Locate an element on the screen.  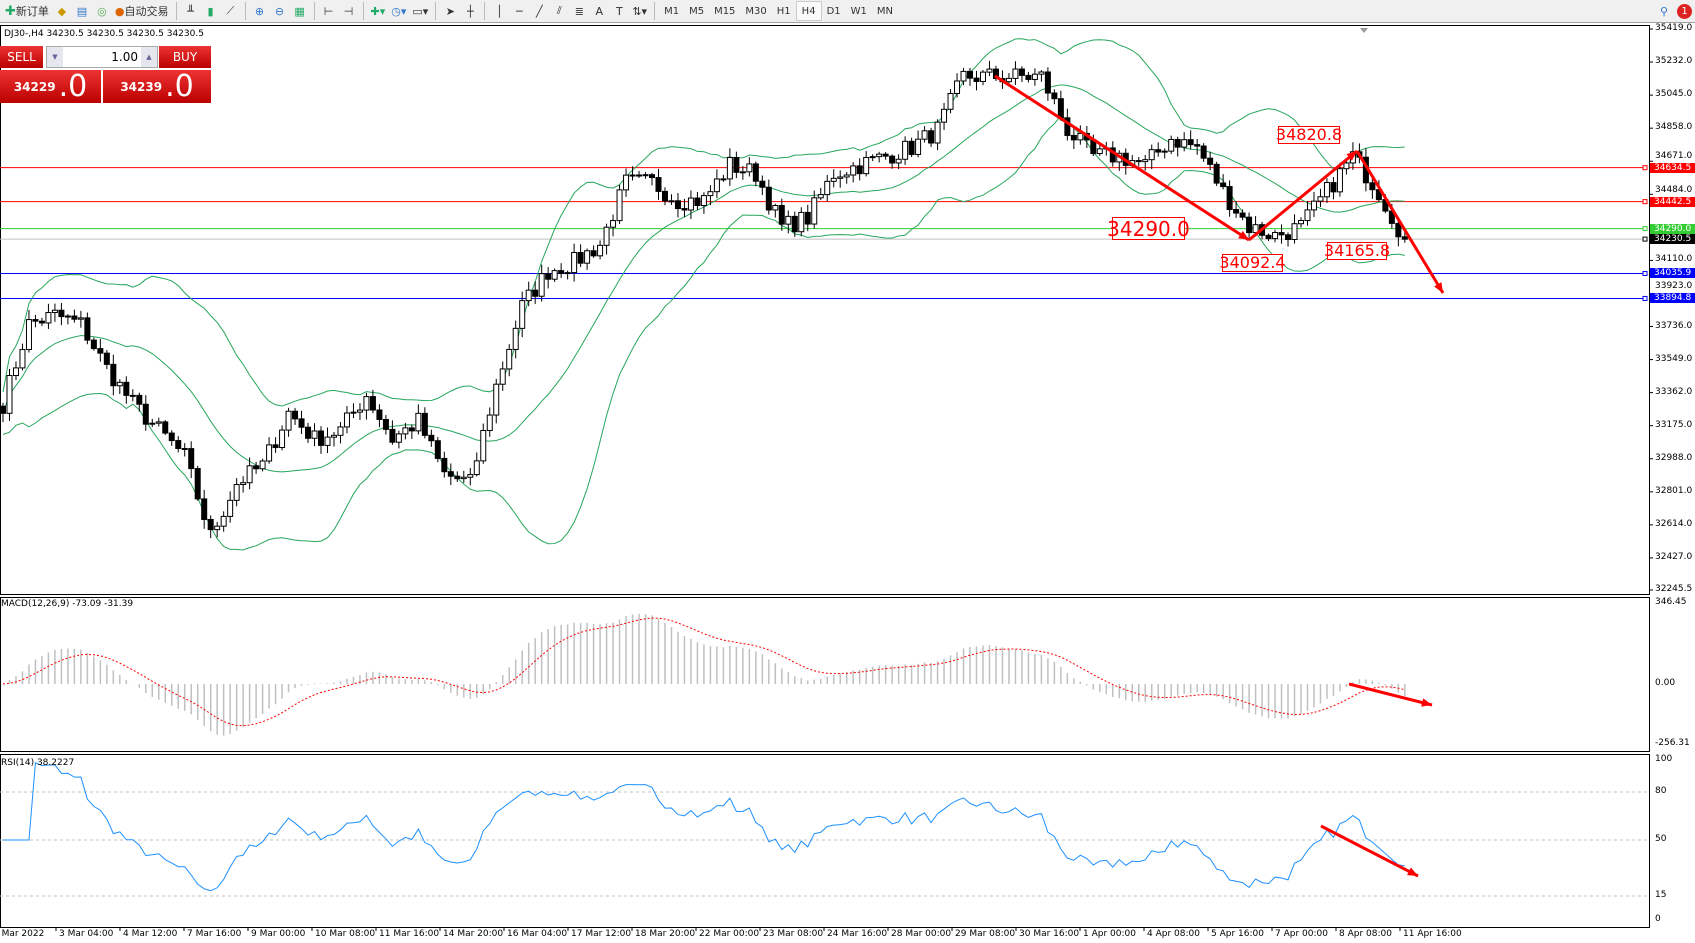
auto-scroll-button: ⊢ is located at coordinates (329, 11).